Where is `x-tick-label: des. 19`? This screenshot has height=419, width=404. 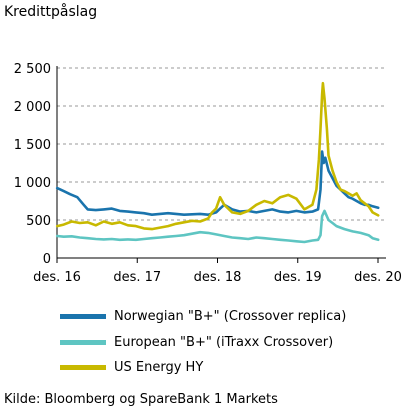
x-tick-label: des. 19 is located at coordinates (298, 277).